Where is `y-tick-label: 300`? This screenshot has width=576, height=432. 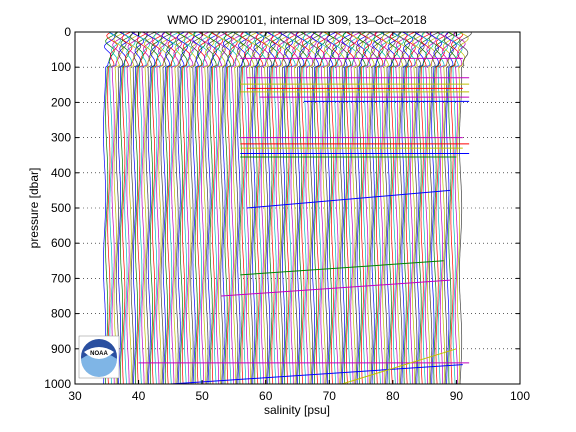 y-tick-label: 300 is located at coordinates (61, 138).